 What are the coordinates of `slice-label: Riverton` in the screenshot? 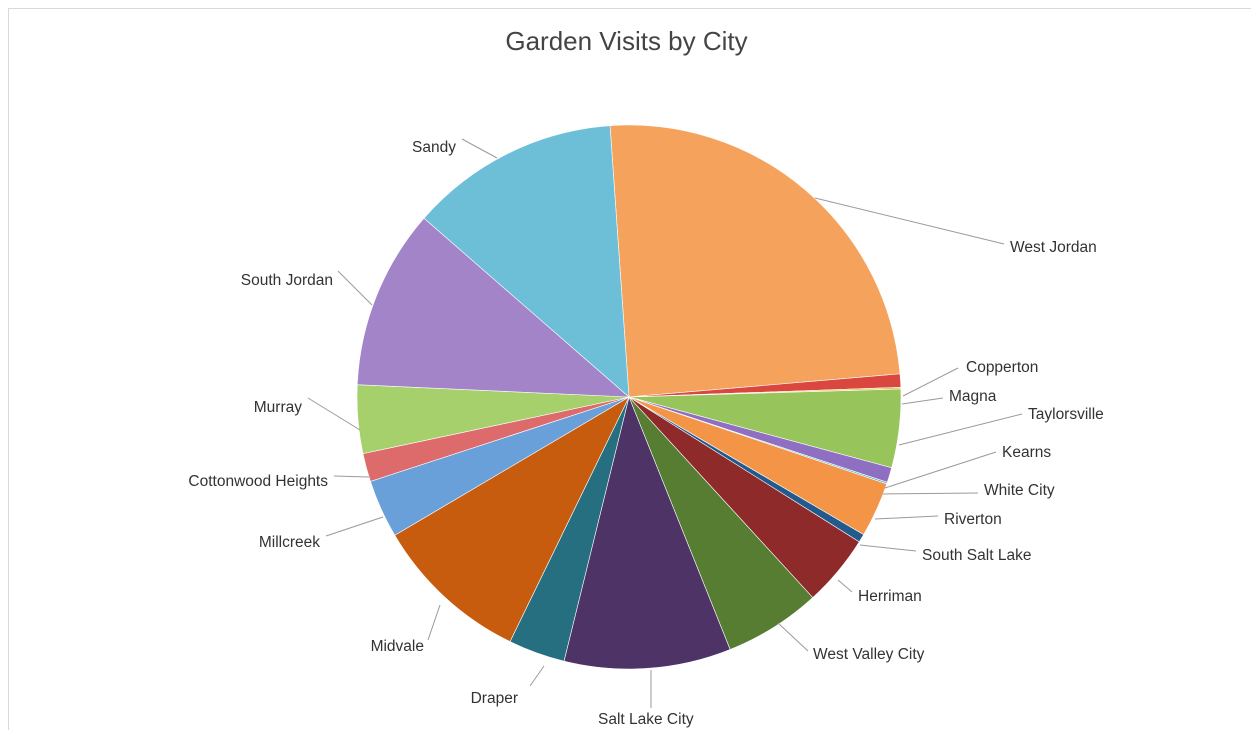 It's located at (973, 519).